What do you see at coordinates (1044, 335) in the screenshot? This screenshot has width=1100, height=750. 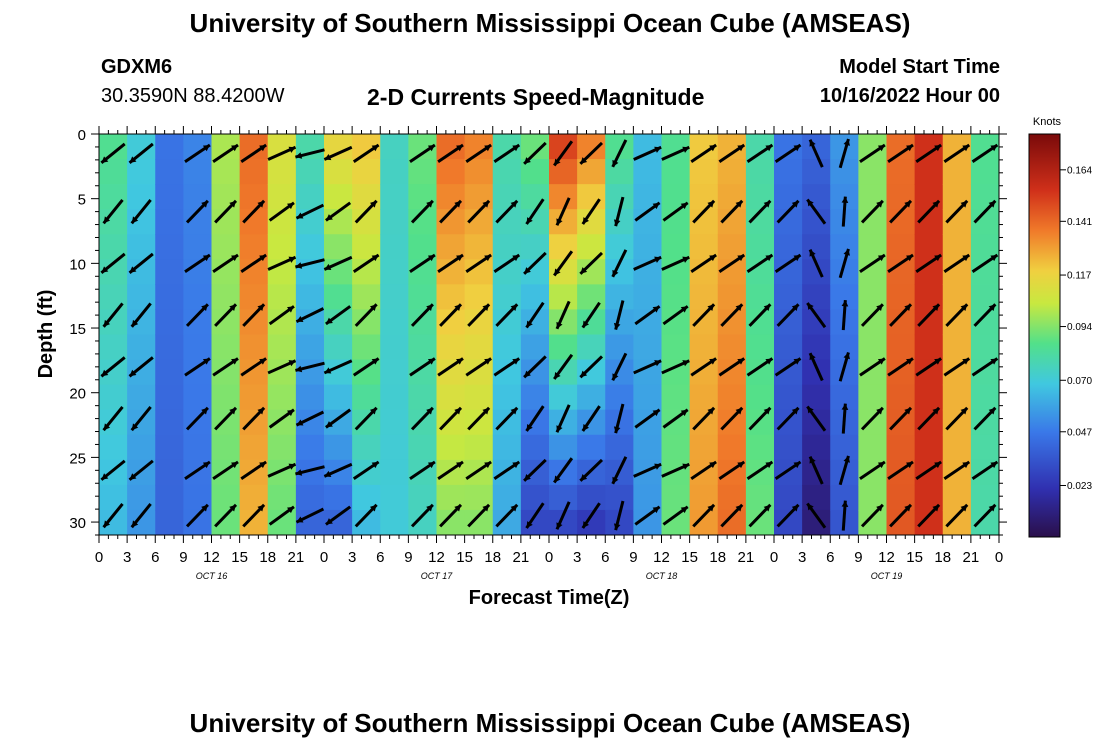 I see `colorbar-gradient` at bounding box center [1044, 335].